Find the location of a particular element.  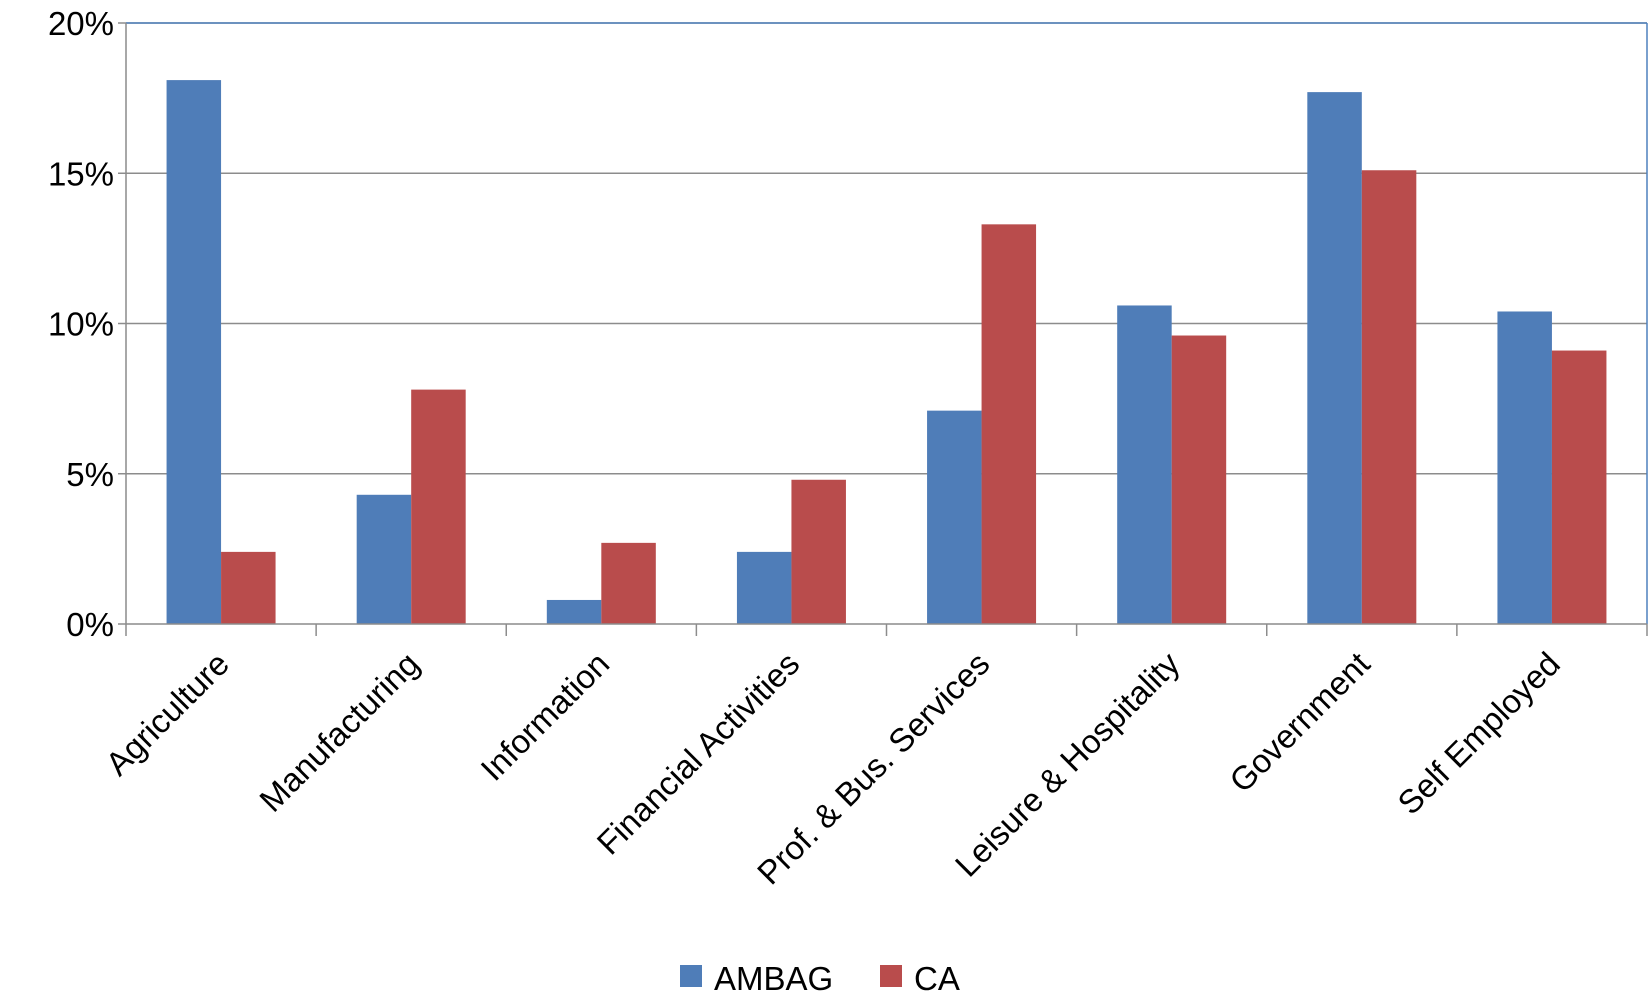

y-tick-labels: 0% 5% 10% 15% 20% is located at coordinates (81, 324).